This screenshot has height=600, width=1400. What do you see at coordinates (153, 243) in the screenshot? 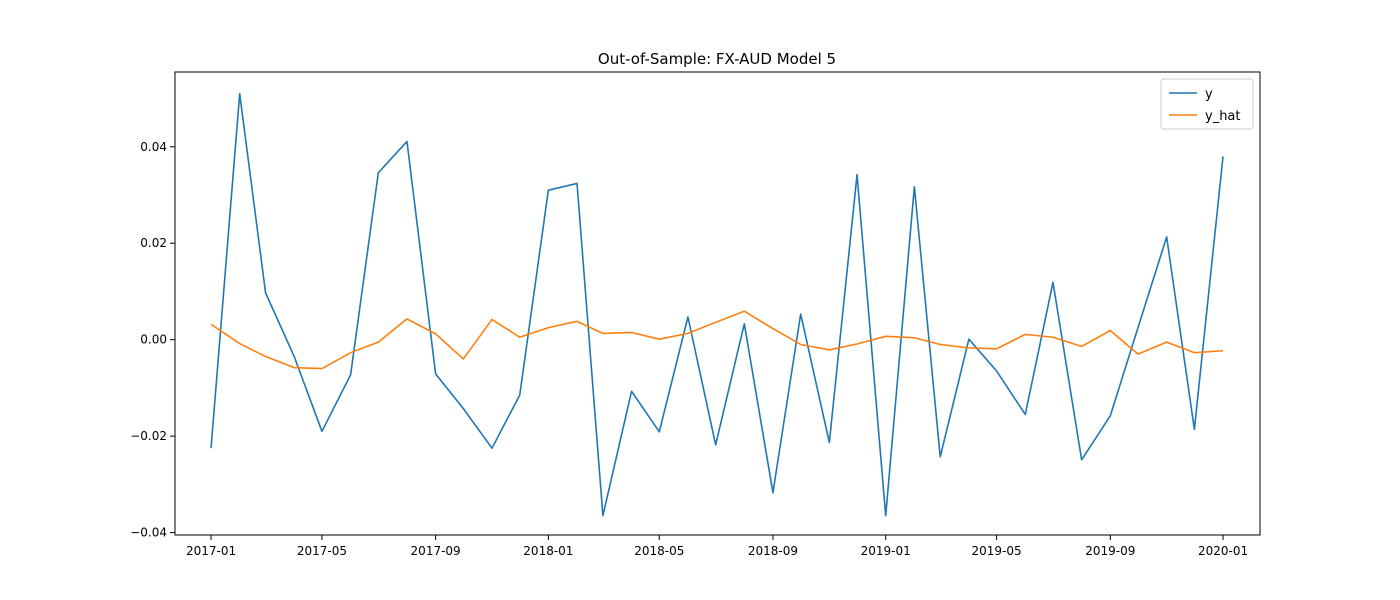
I see `y-tick-label: 0.02` at bounding box center [153, 243].